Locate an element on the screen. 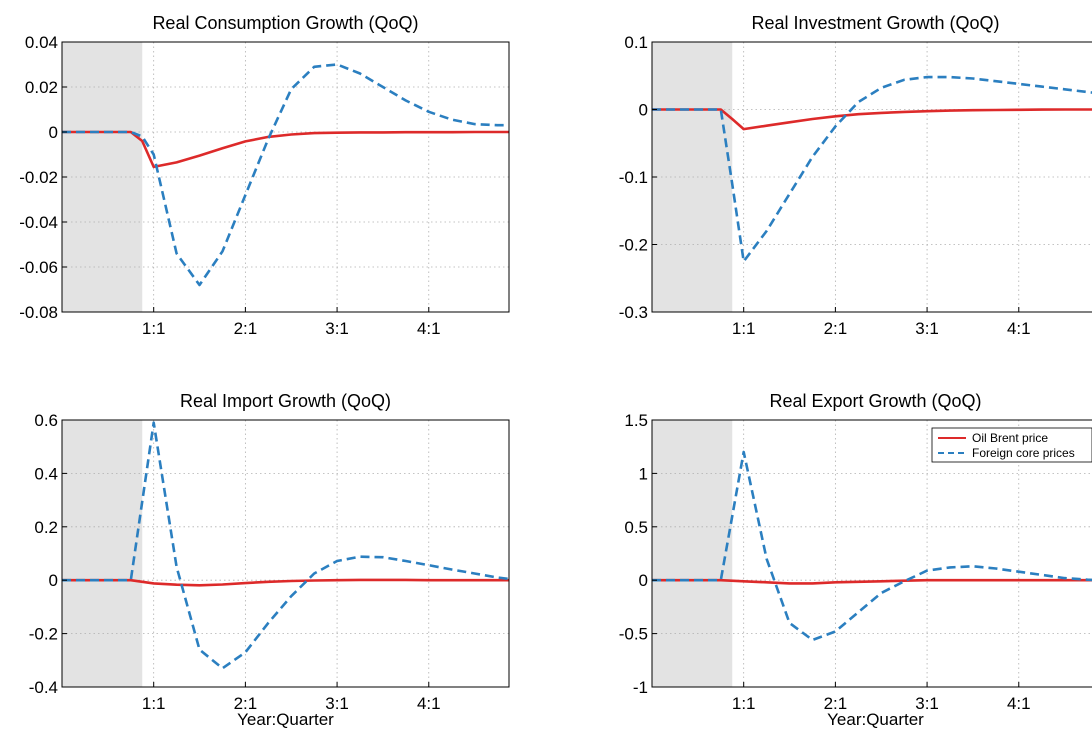 The height and width of the screenshot is (731, 1092). y-tick-label: -1 is located at coordinates (640, 687).